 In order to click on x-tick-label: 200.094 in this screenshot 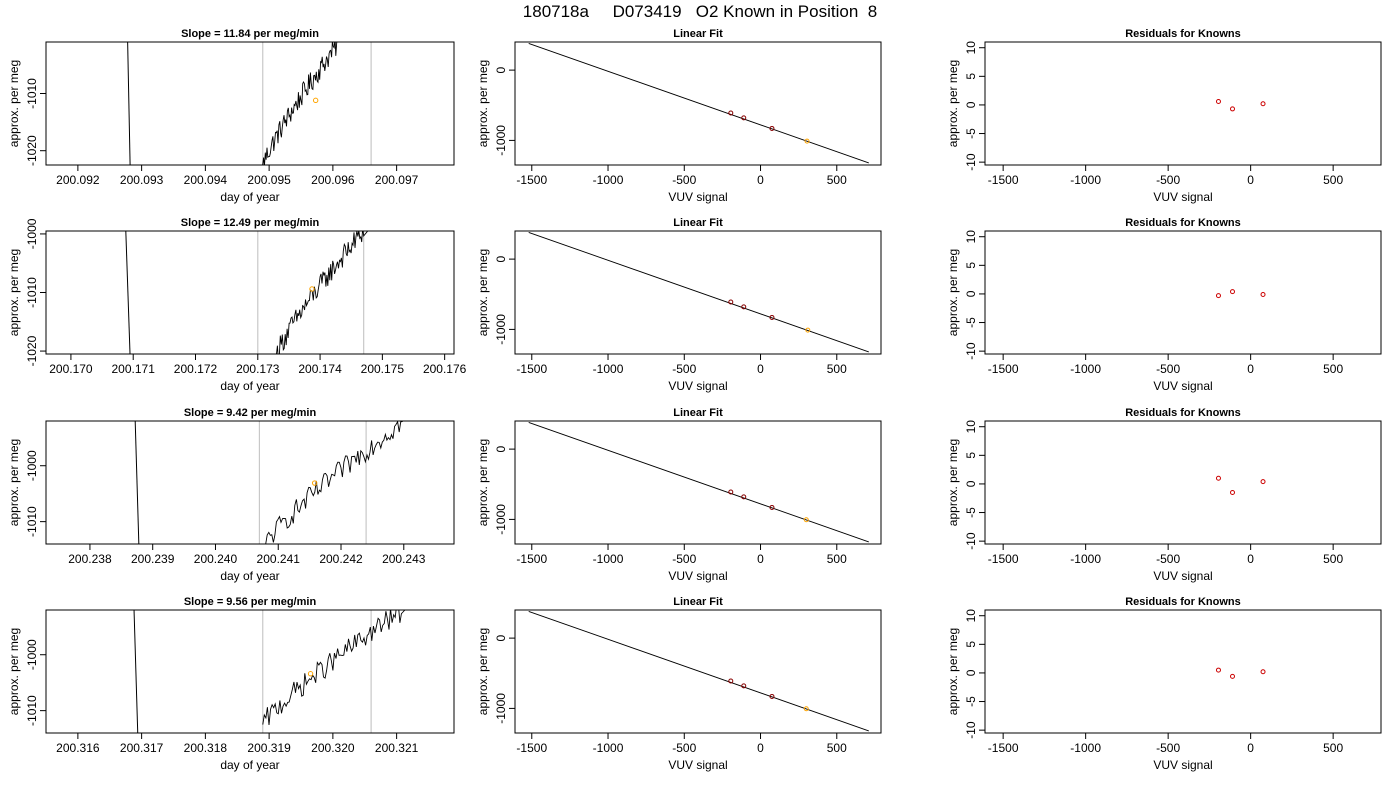, I will do `click(206, 180)`.